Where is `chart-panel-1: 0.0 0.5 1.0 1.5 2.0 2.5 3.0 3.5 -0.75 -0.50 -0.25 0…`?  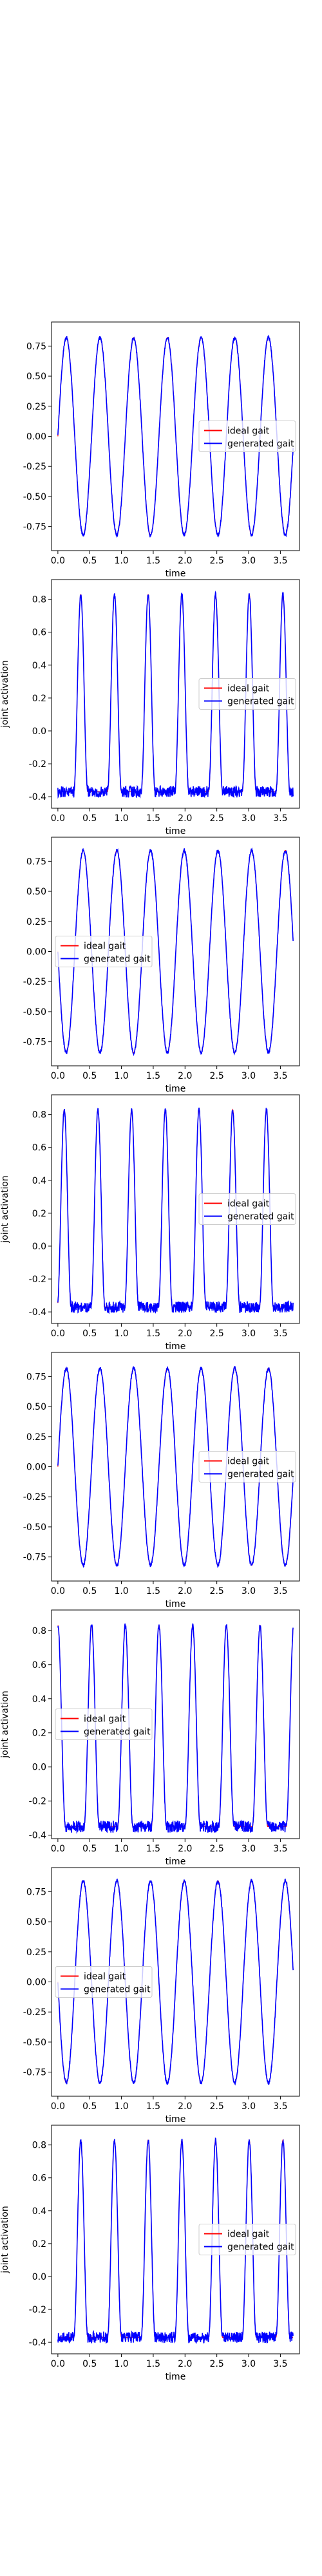 chart-panel-1: 0.0 0.5 1.0 1.5 2.0 2.5 3.0 3.5 -0.75 -0.50 -0.25 0… is located at coordinates (161, 450).